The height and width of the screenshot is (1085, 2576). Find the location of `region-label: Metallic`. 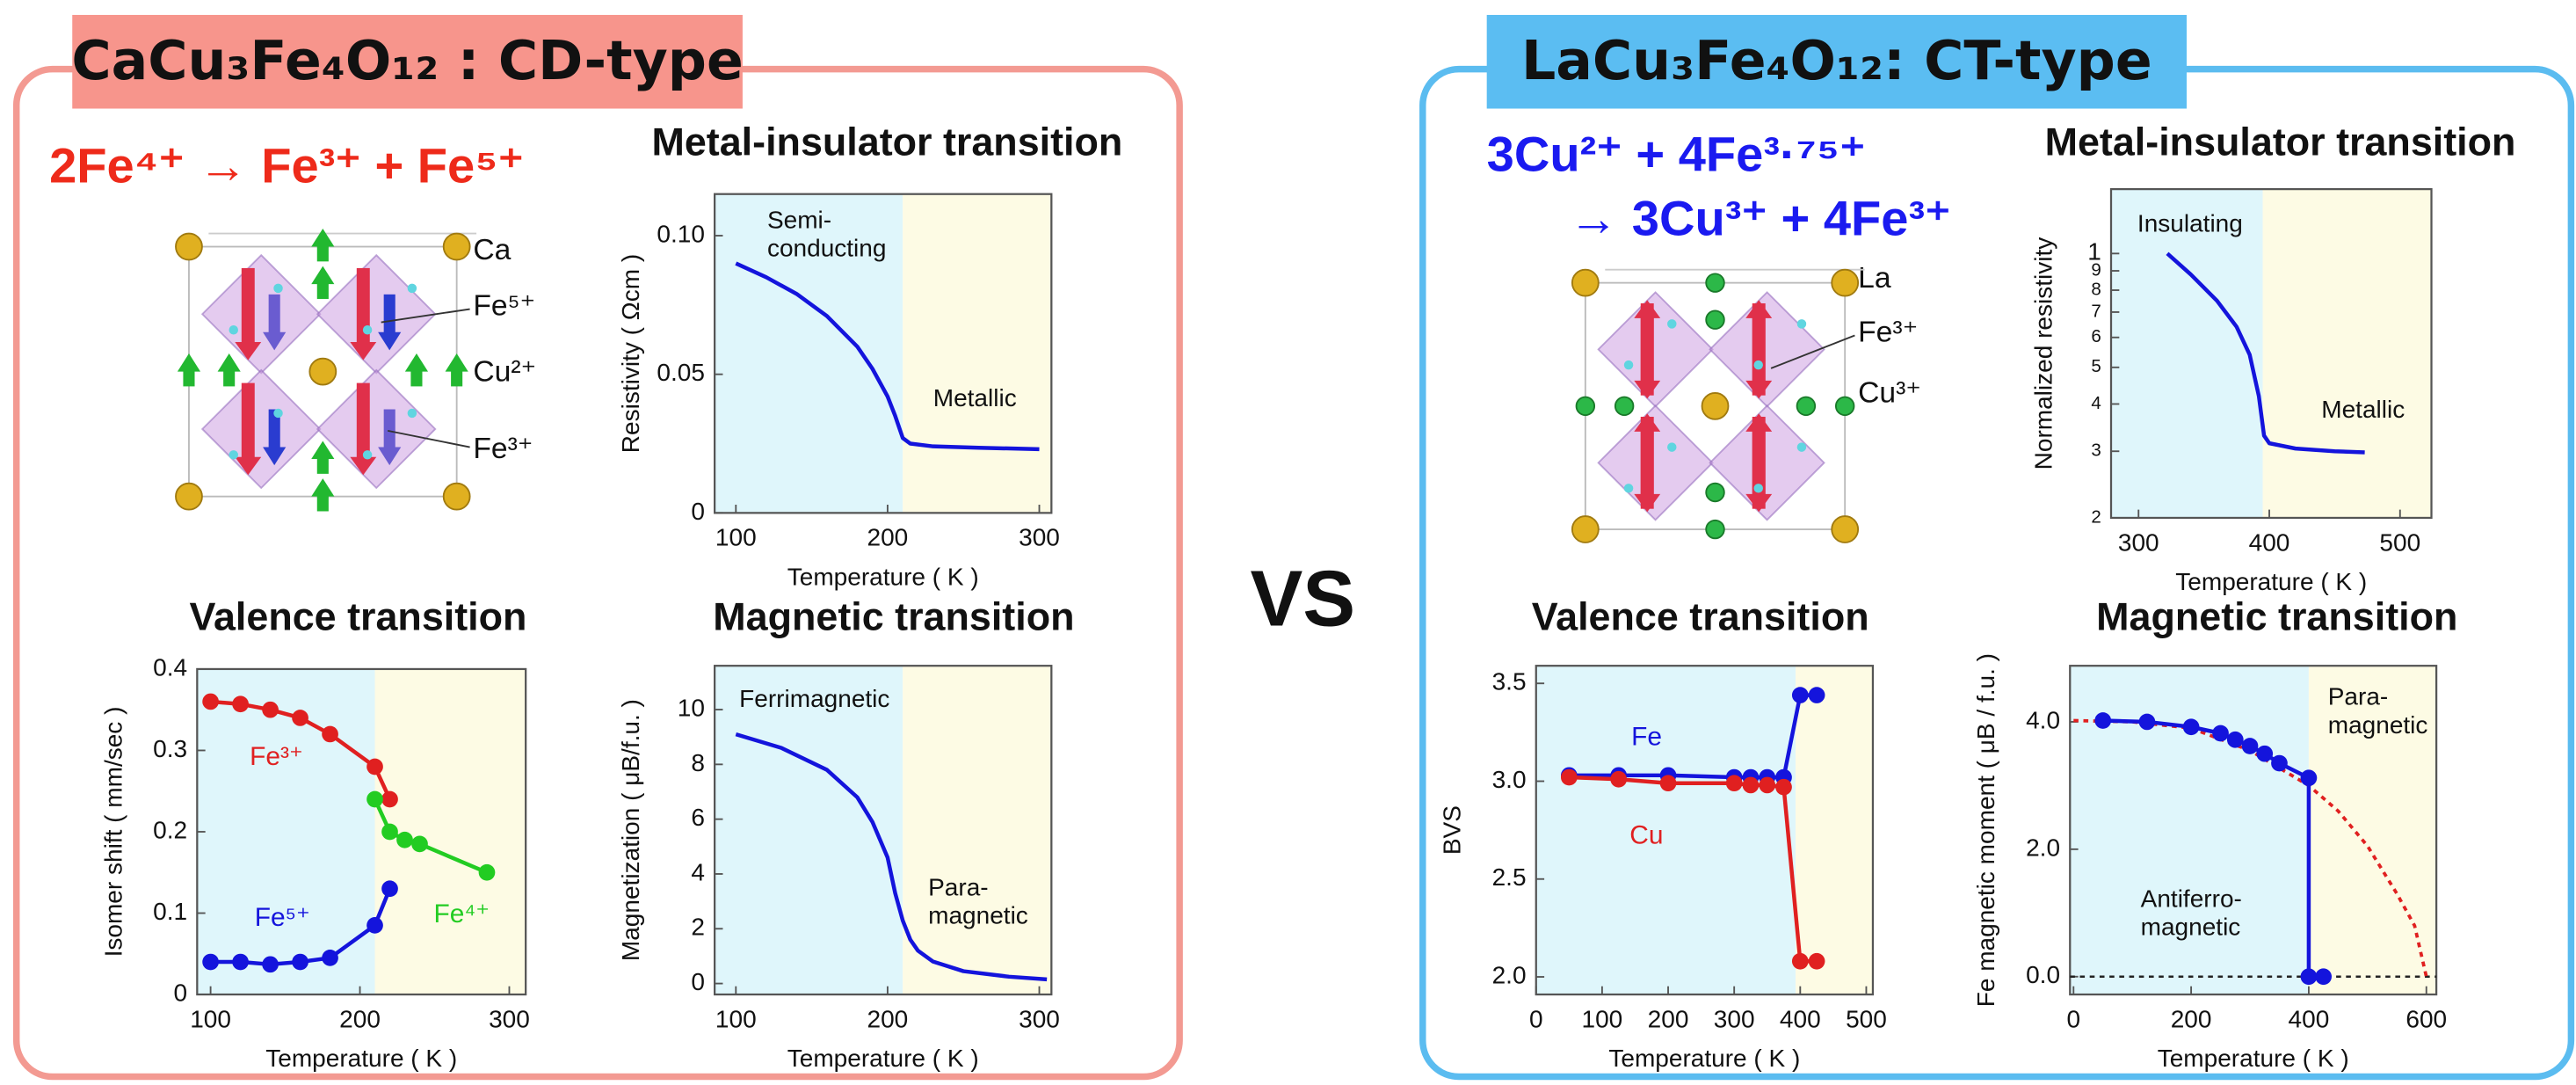

region-label: Metallic is located at coordinates (975, 397).